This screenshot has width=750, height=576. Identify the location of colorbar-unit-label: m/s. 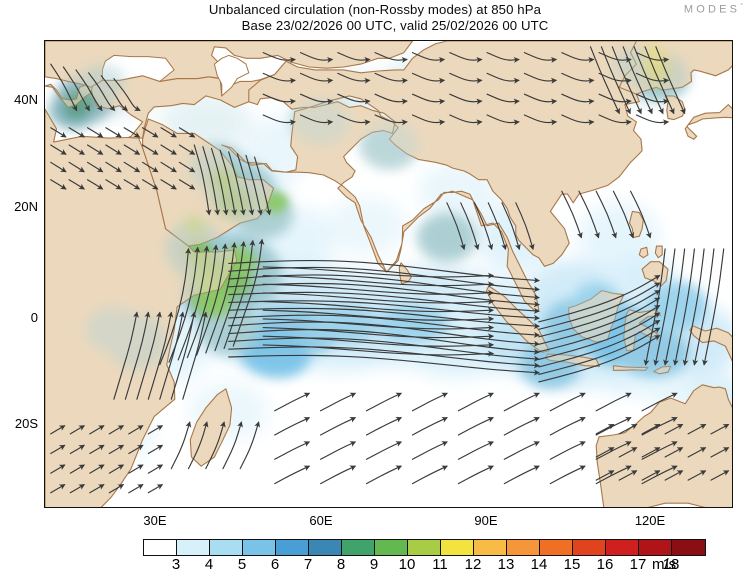
(664, 564).